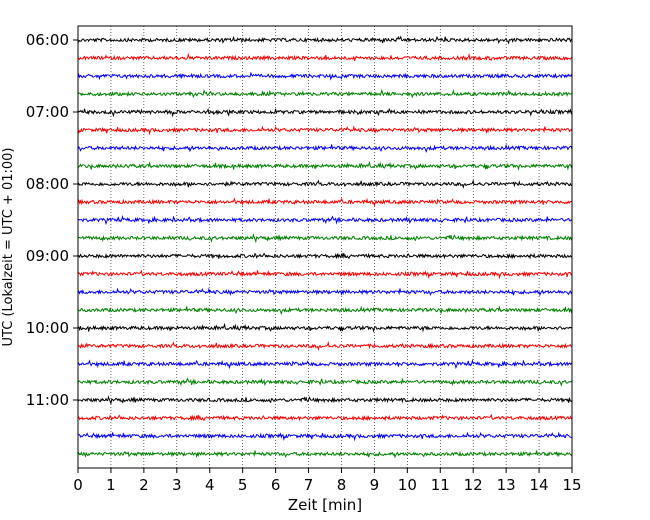 Image resolution: width=650 pixels, height=520 pixels. Describe the element at coordinates (47, 328) in the screenshot. I see `y-tick-label: 10:00` at that location.